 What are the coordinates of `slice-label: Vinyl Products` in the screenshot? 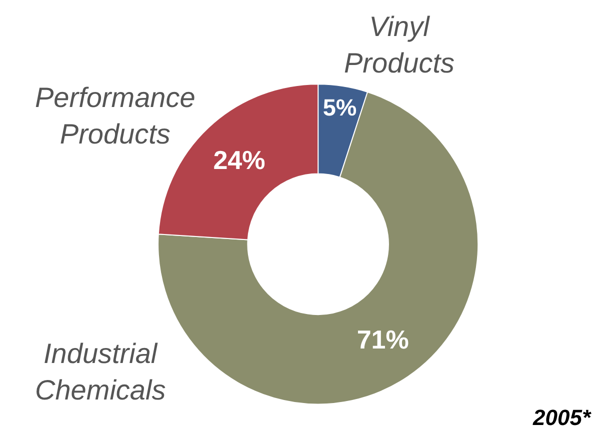 It's located at (399, 44).